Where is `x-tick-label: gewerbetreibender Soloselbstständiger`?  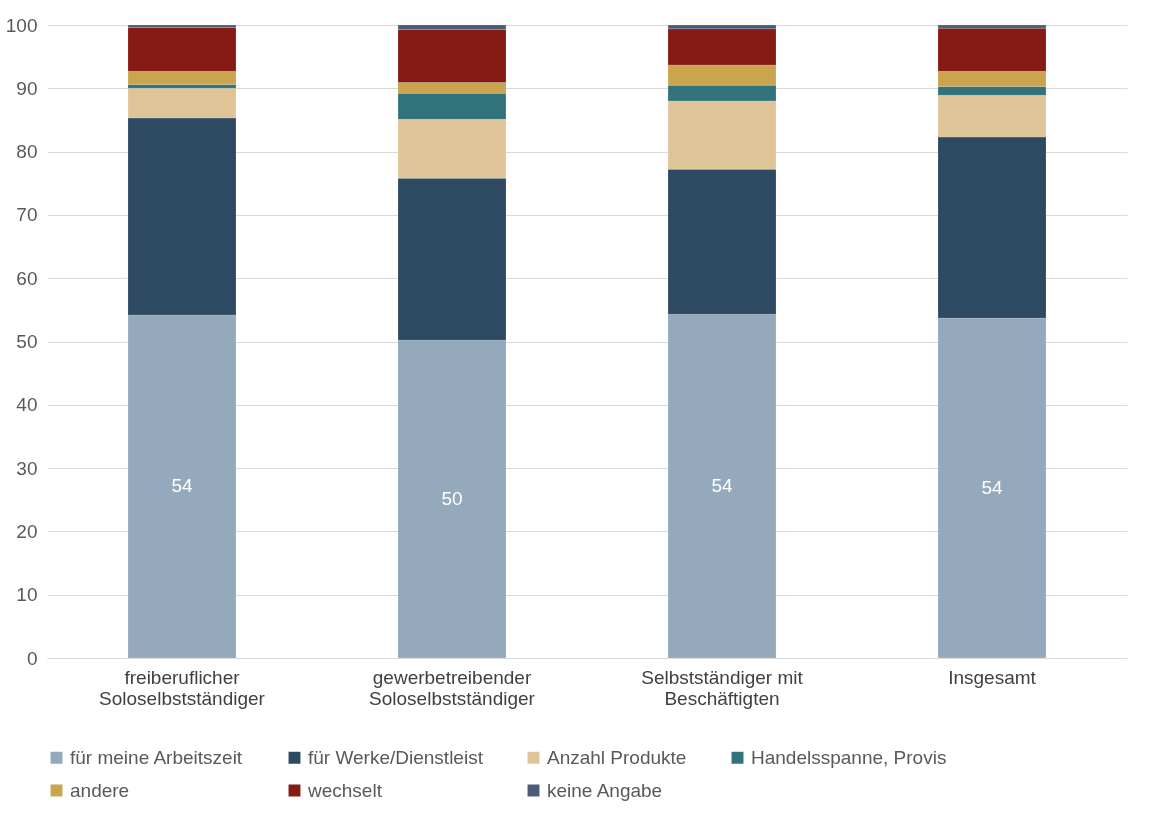
x-tick-label: gewerbetreibender Soloselbstständiger is located at coordinates (452, 687).